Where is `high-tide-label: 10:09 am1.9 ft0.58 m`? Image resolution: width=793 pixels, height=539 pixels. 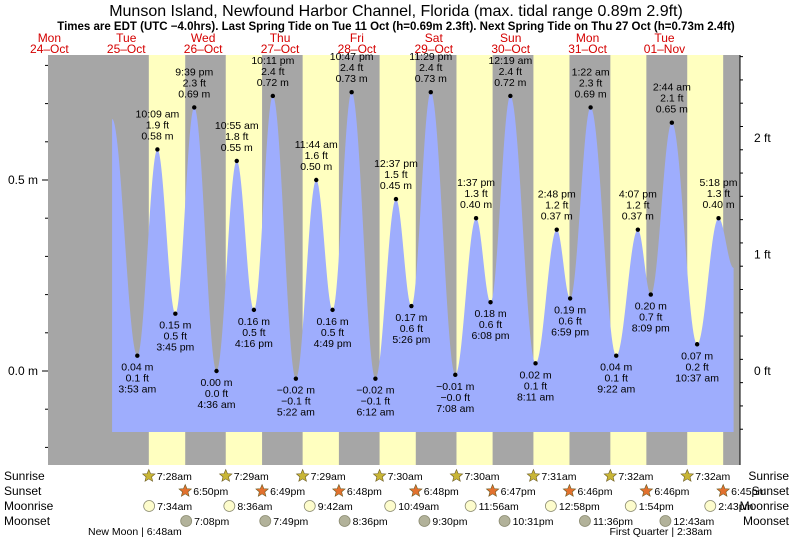
high-tide-label: 10:09 am1.9 ft0.58 m is located at coordinates (158, 125).